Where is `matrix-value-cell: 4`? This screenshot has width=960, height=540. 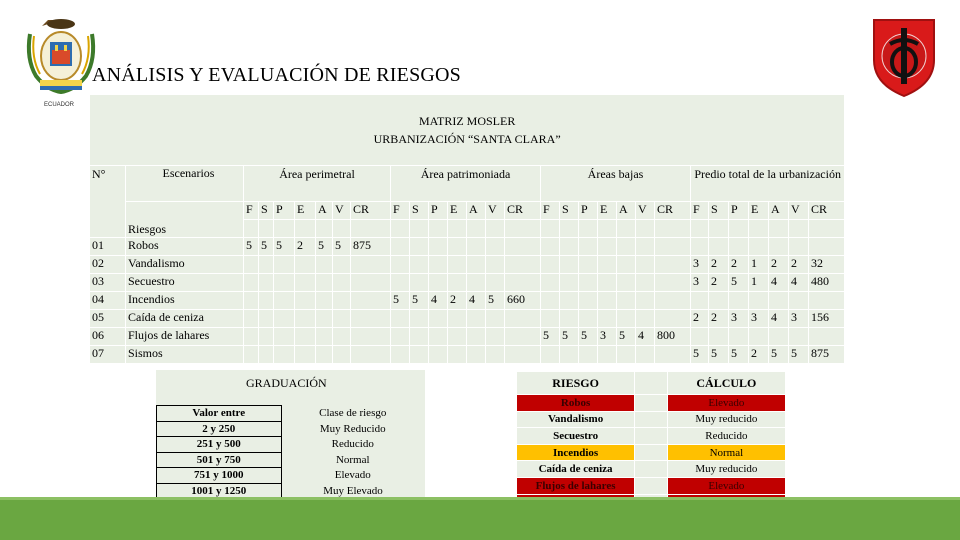 matrix-value-cell: 4 is located at coordinates (476, 300).